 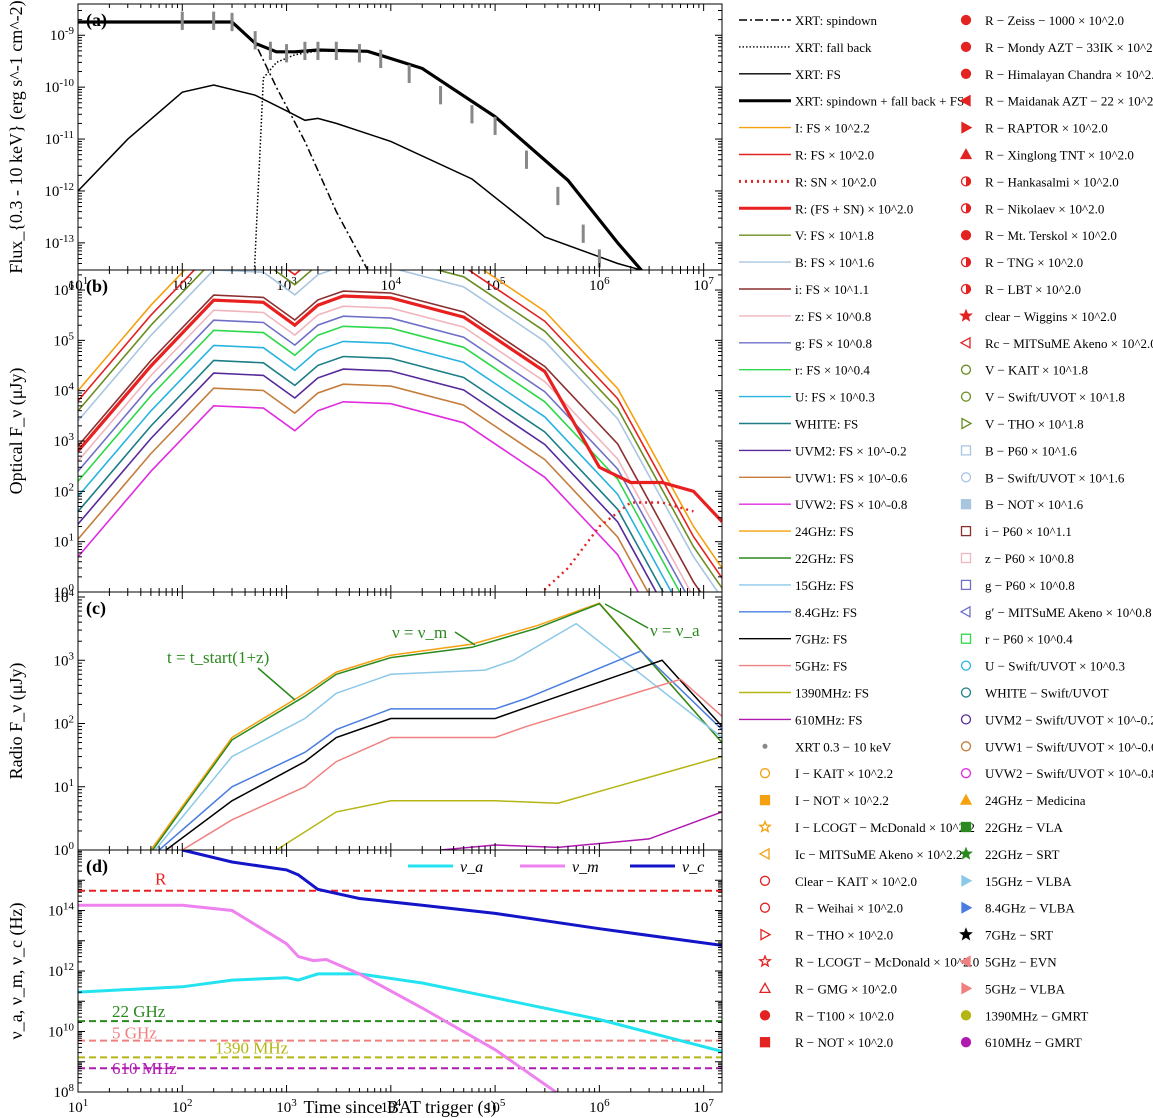 I want to click on legend-label: I: FS × 10^2.2, so click(x=832, y=128).